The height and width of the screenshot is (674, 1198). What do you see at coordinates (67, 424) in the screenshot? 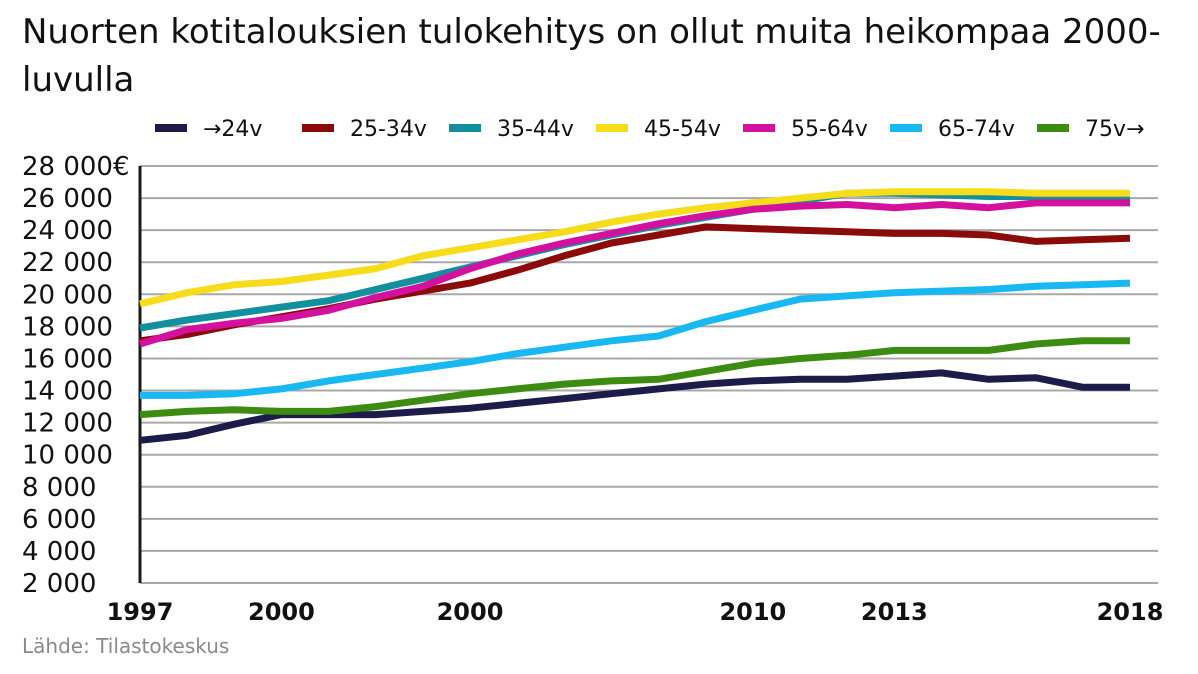
I see `y-tick-label: 12 000` at bounding box center [67, 424].